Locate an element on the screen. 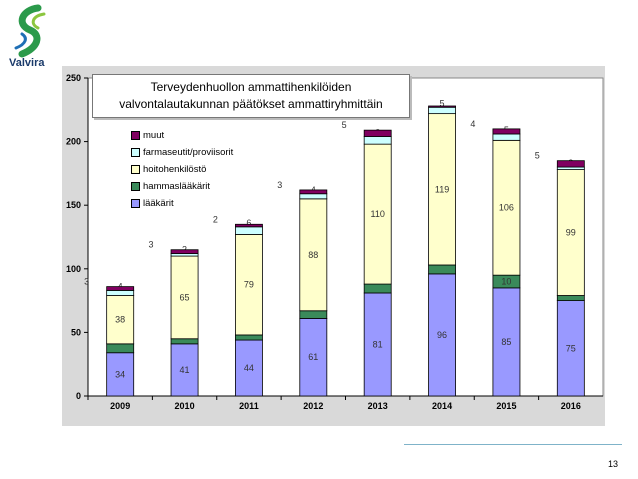 Image resolution: width=638 pixels, height=479 pixels. data-label: 61 is located at coordinates (313, 357).